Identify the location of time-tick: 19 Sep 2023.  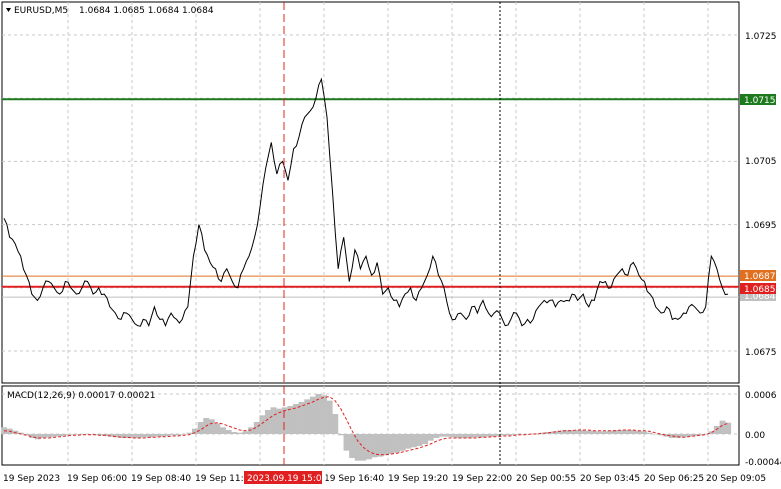
(31, 479).